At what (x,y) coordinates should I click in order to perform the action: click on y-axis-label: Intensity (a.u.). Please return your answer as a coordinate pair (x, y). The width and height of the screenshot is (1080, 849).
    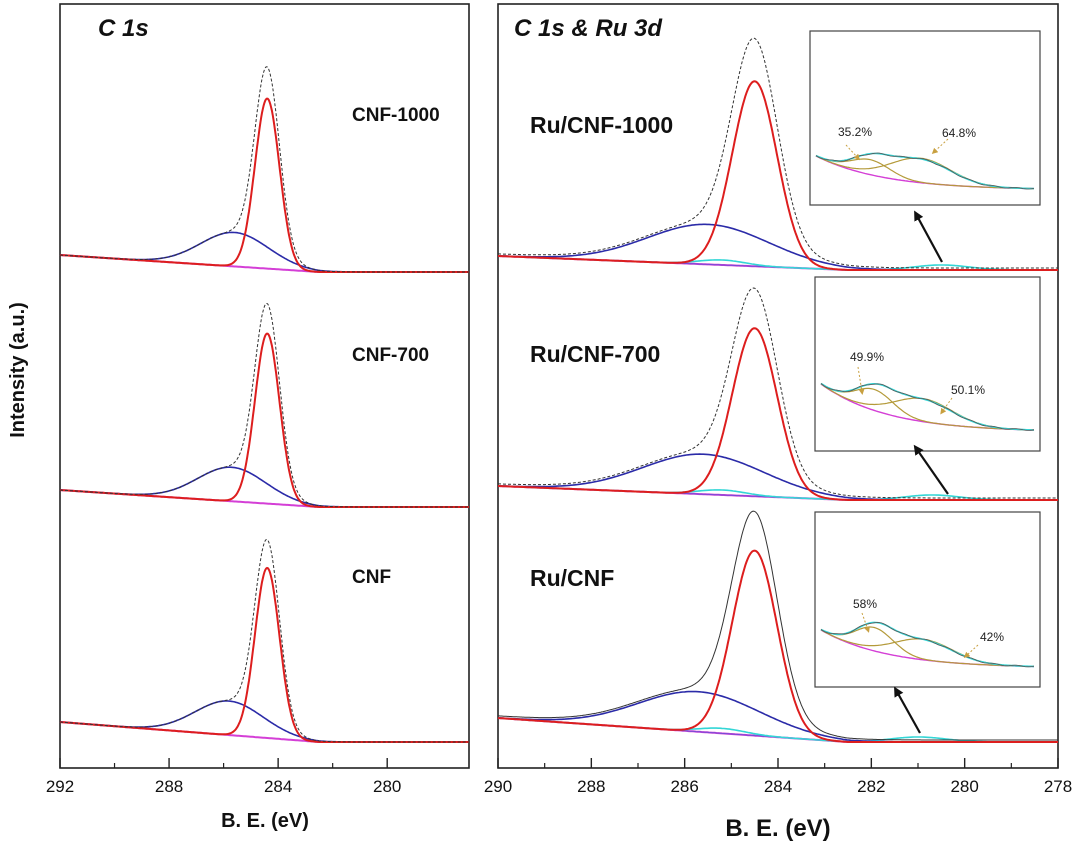
    Looking at the image, I should click on (18, 370).